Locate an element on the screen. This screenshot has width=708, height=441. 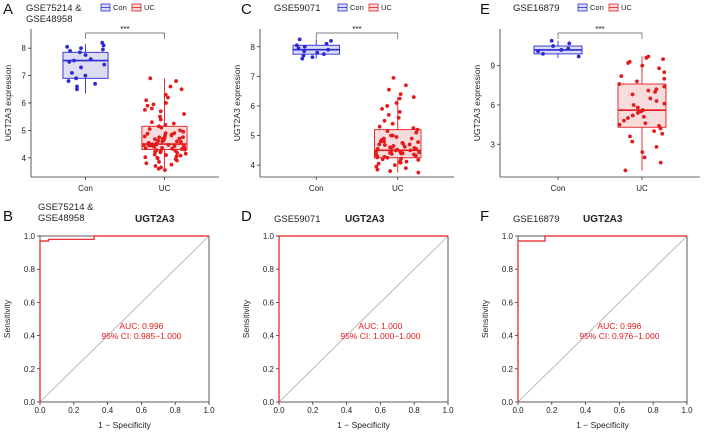
roc-curve is located at coordinates (363, 318).